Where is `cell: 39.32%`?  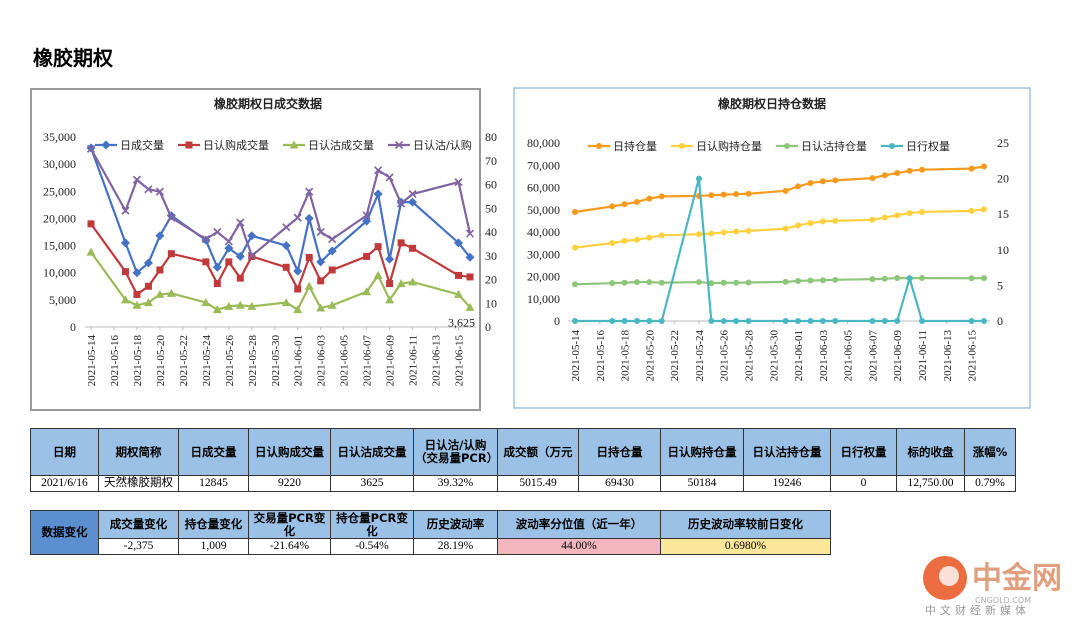
cell: 39.32% is located at coordinates (455, 483).